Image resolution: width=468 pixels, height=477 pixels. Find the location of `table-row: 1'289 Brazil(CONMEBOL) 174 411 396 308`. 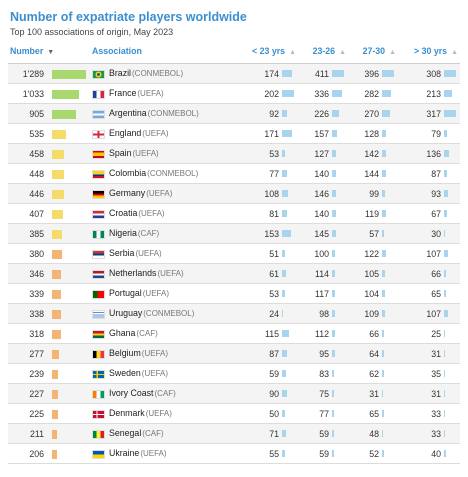

table-row: 1'289 Brazil(CONMEBOL) 174 411 396 308 is located at coordinates (234, 73).